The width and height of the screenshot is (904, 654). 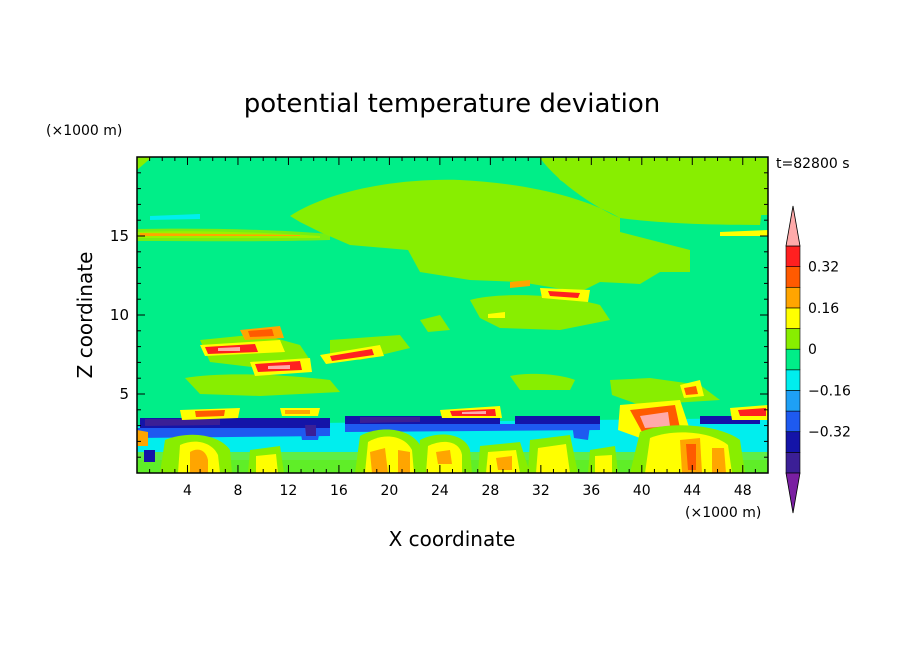 I want to click on x-tick-label: 20, so click(x=389, y=491).